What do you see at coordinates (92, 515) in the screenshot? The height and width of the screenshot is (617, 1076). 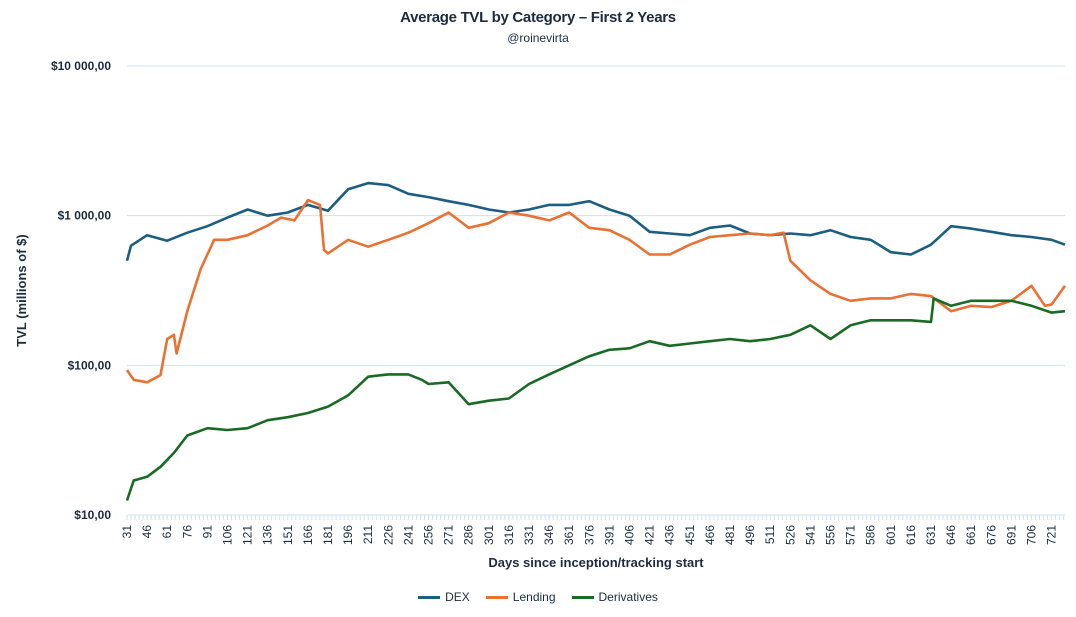 I see `y-tick-label: $10,00` at bounding box center [92, 515].